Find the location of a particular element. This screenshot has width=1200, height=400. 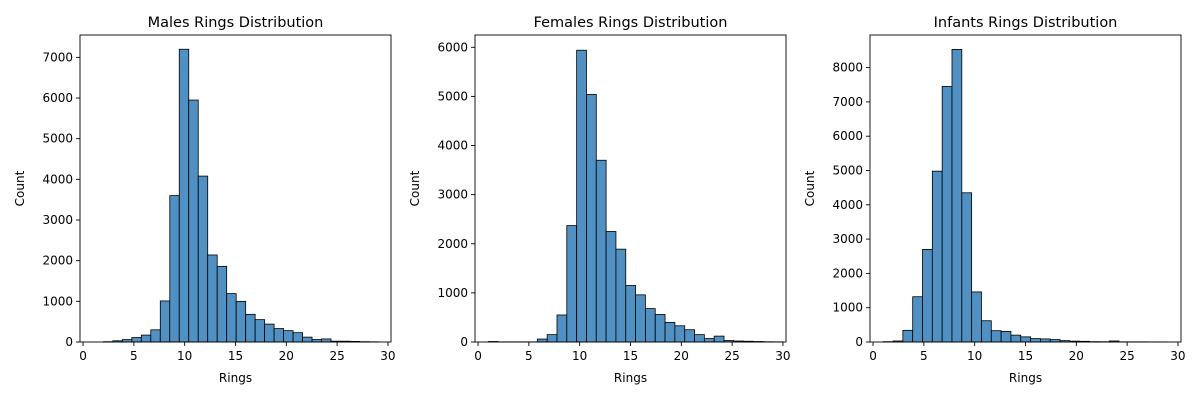

y-tick-label: 7000 is located at coordinates (847, 102).